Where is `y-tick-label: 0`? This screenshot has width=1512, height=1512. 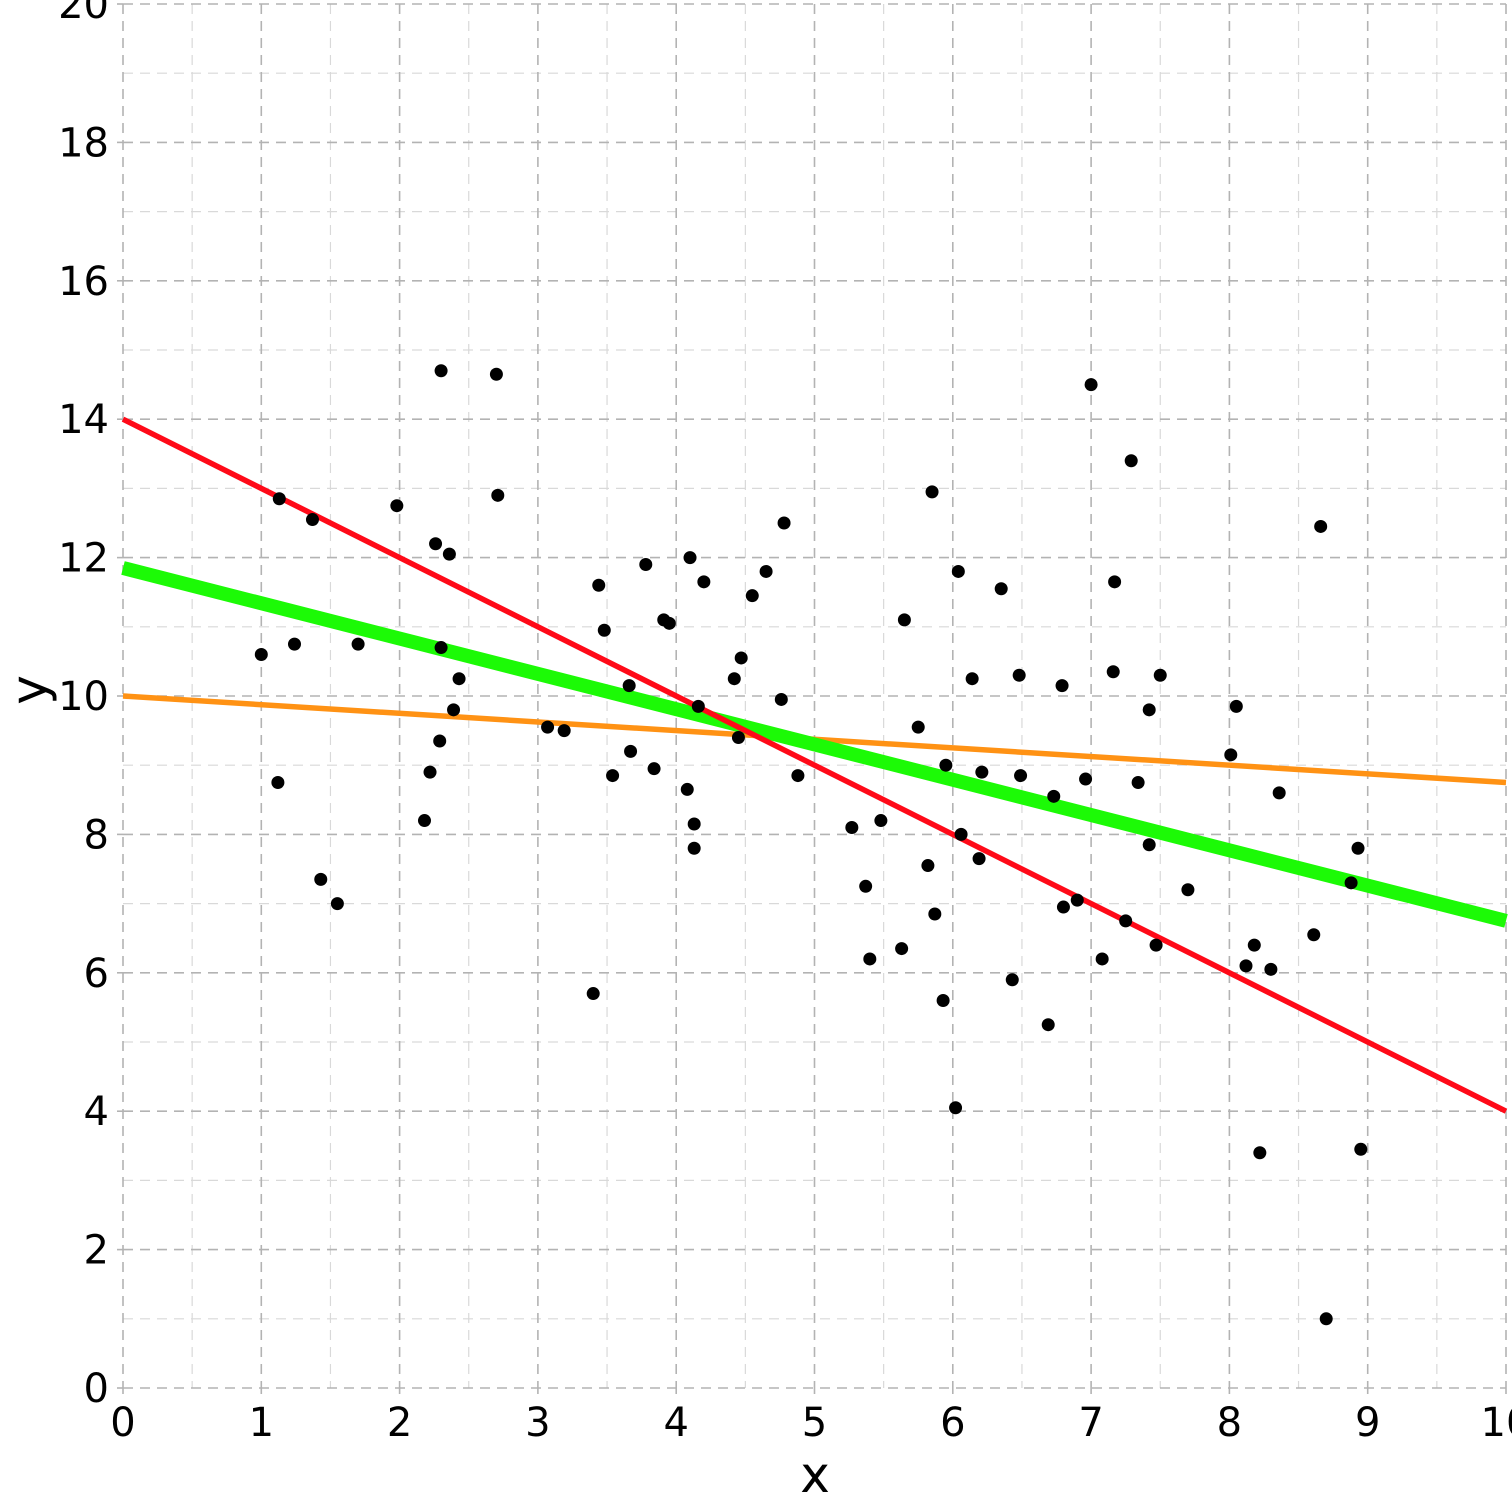 y-tick-label: 0 is located at coordinates (96, 1389).